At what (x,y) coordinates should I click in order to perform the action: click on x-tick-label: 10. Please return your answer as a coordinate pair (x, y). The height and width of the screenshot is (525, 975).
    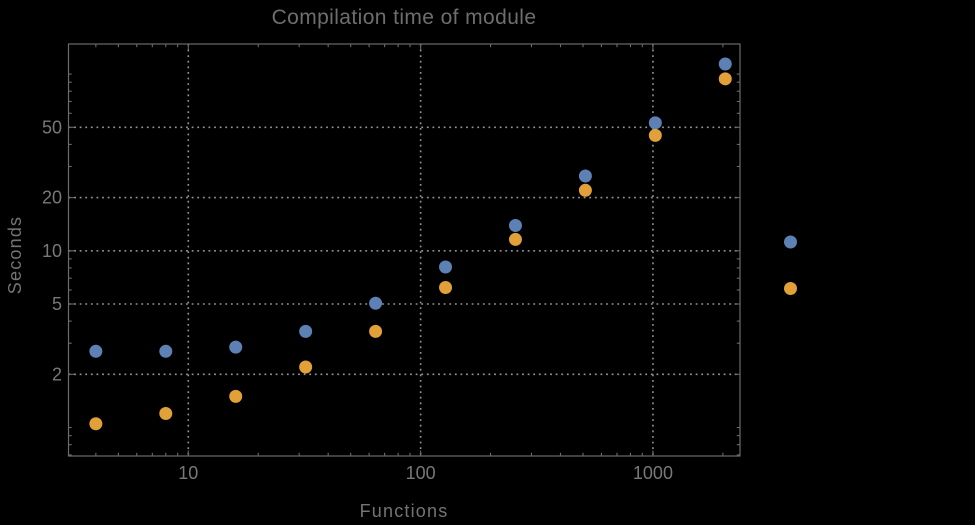
    Looking at the image, I should click on (188, 473).